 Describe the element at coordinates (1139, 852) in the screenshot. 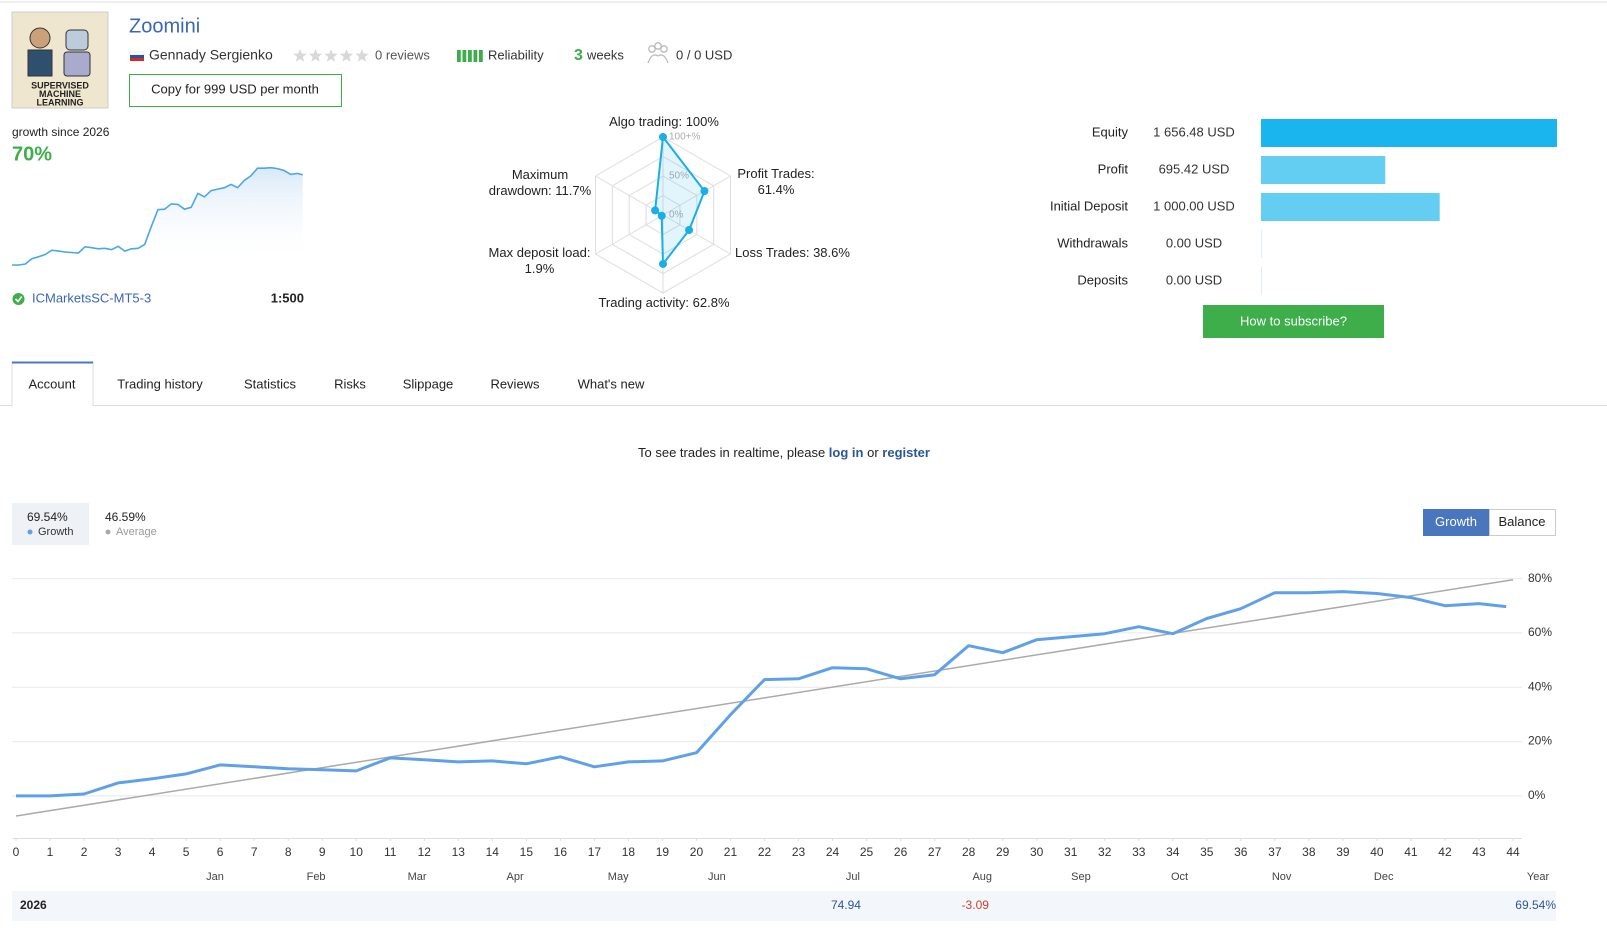

I see `x-tick-label: 33` at that location.